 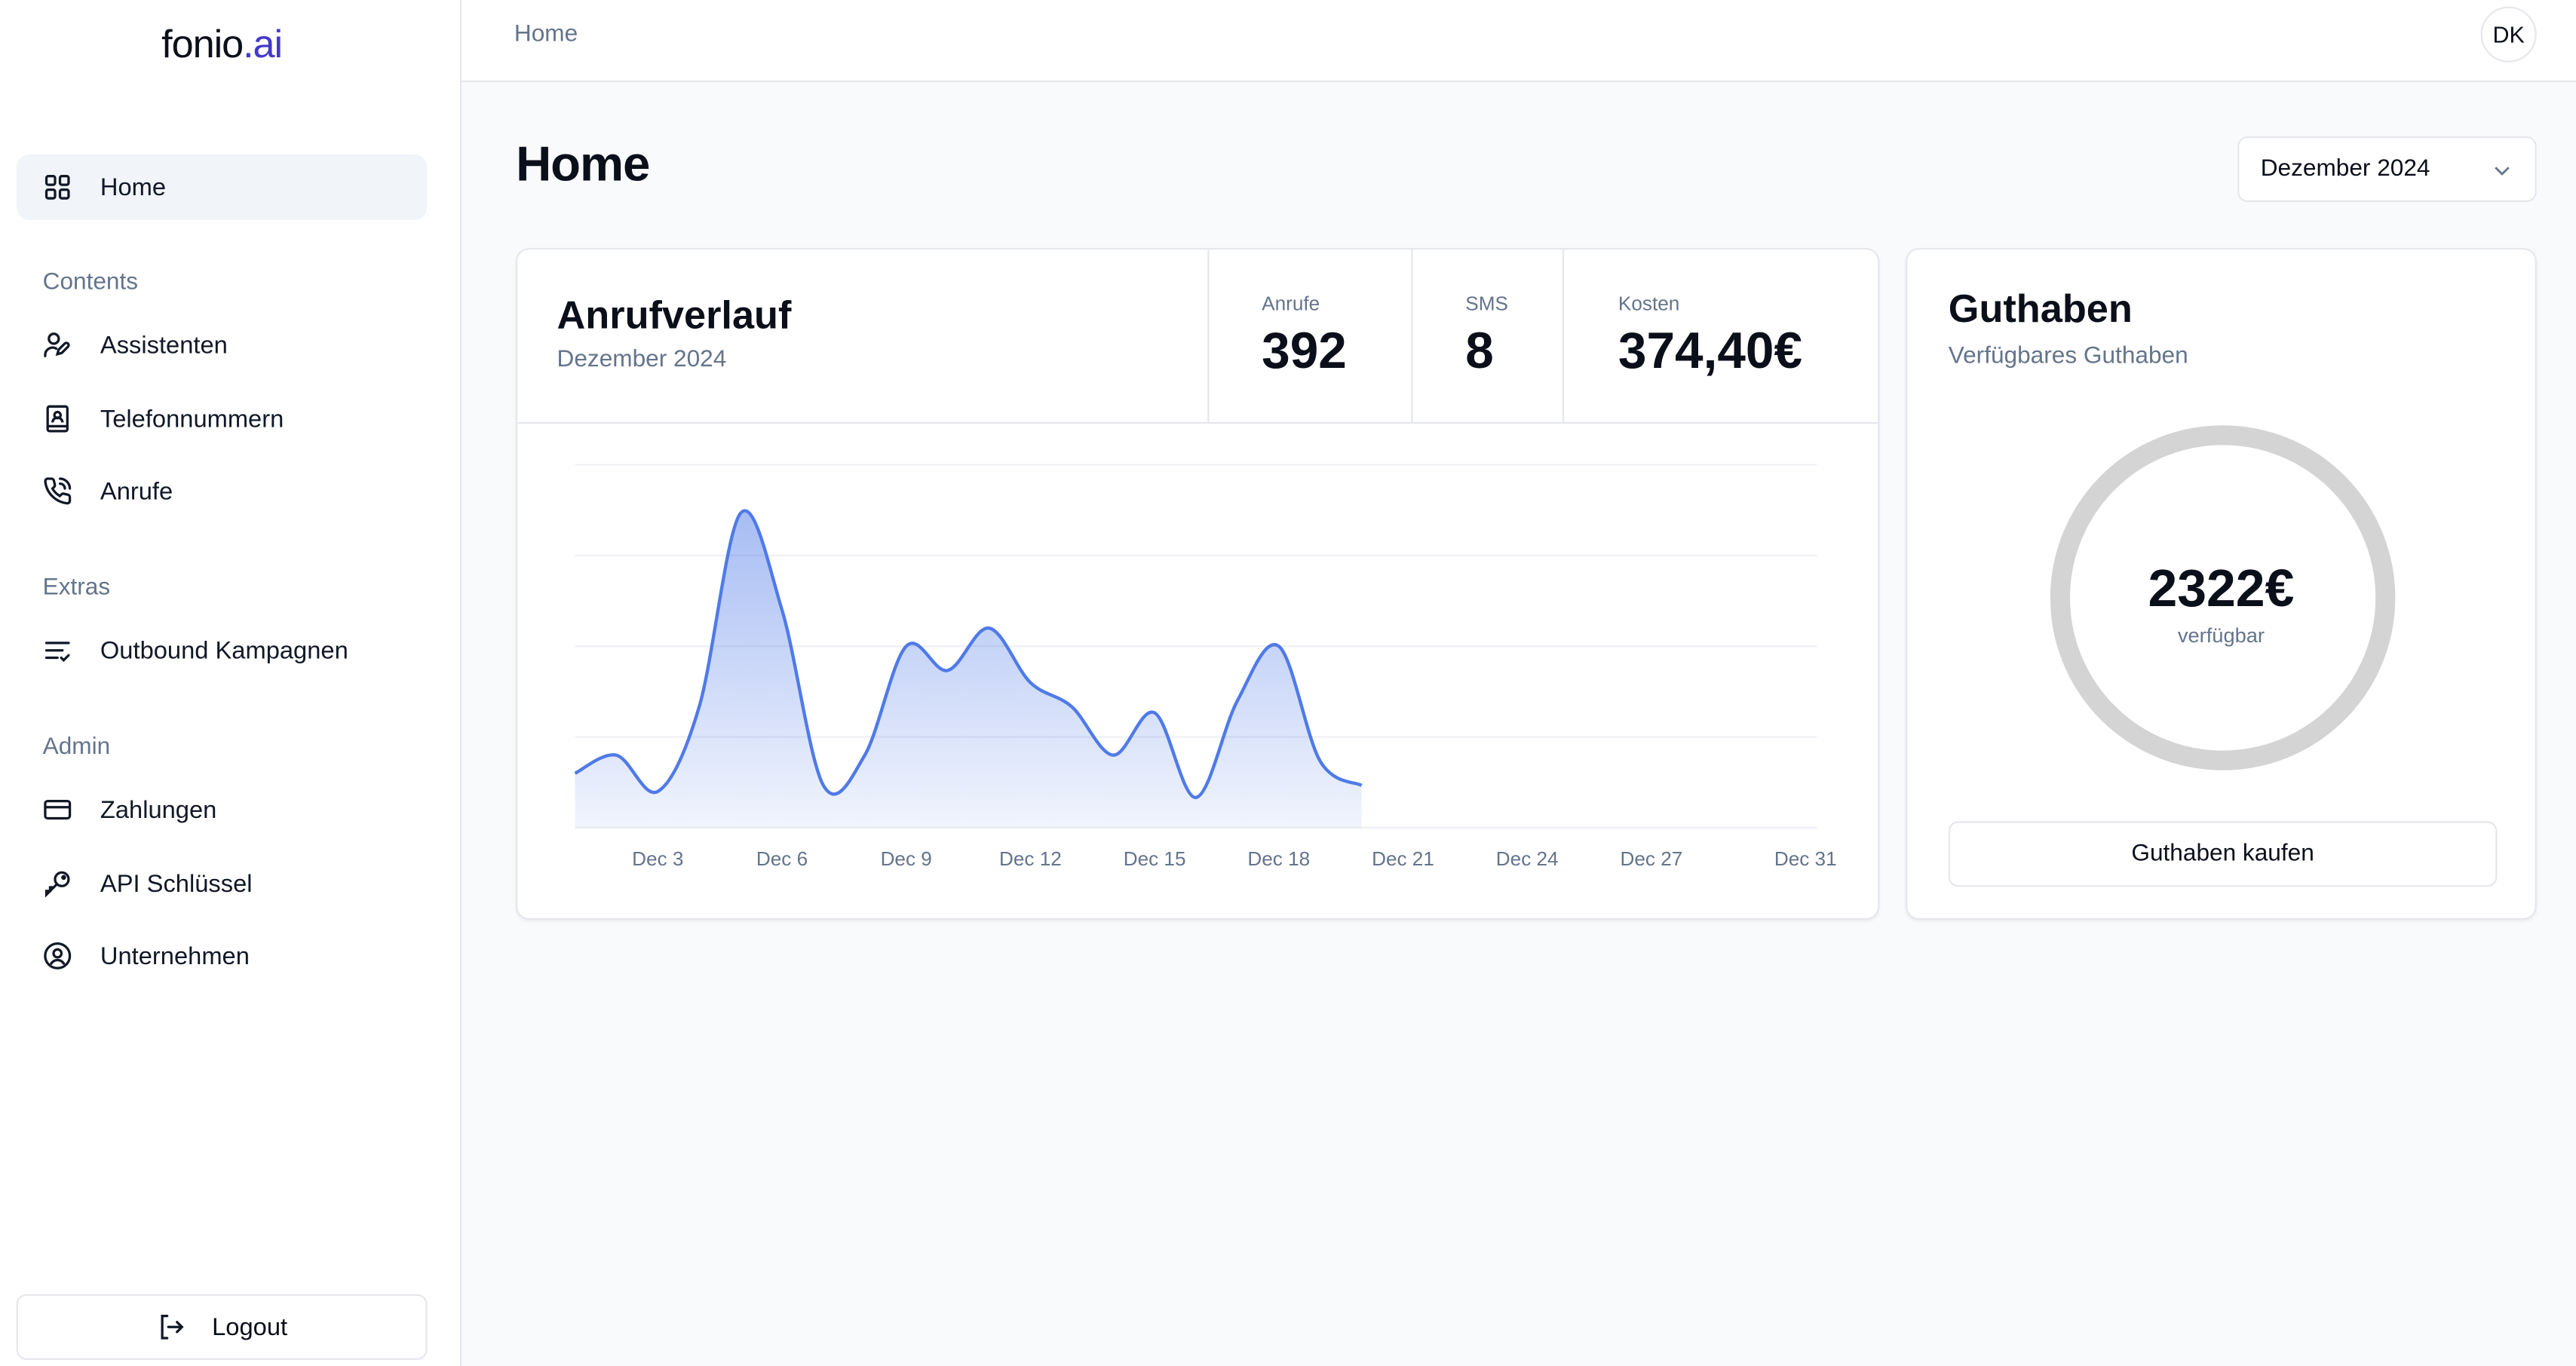 I want to click on logo-accent: .ai, so click(x=263, y=45).